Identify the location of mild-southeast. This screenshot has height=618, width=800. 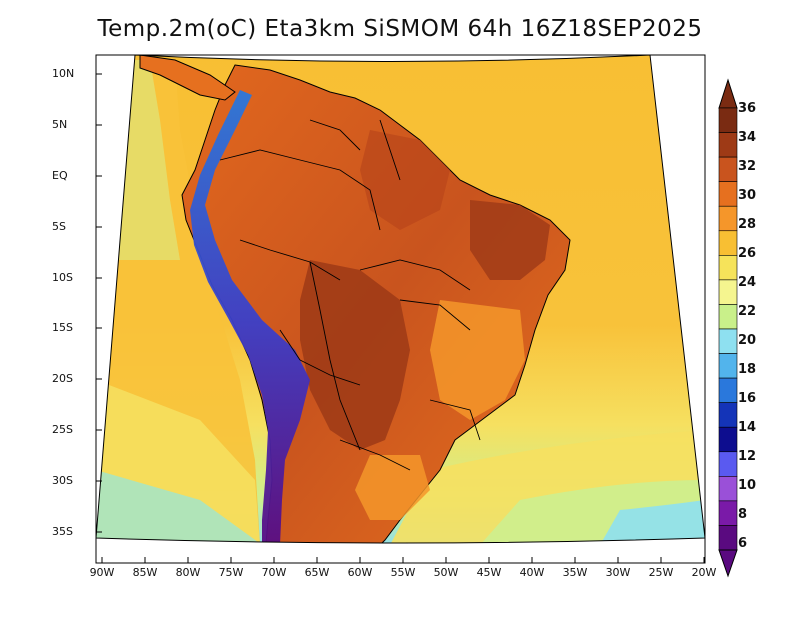
(477, 360).